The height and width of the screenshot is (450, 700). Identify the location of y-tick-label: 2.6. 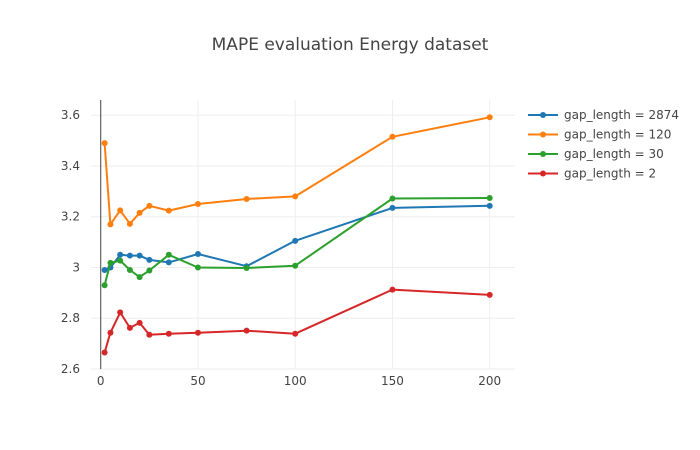
(70, 369).